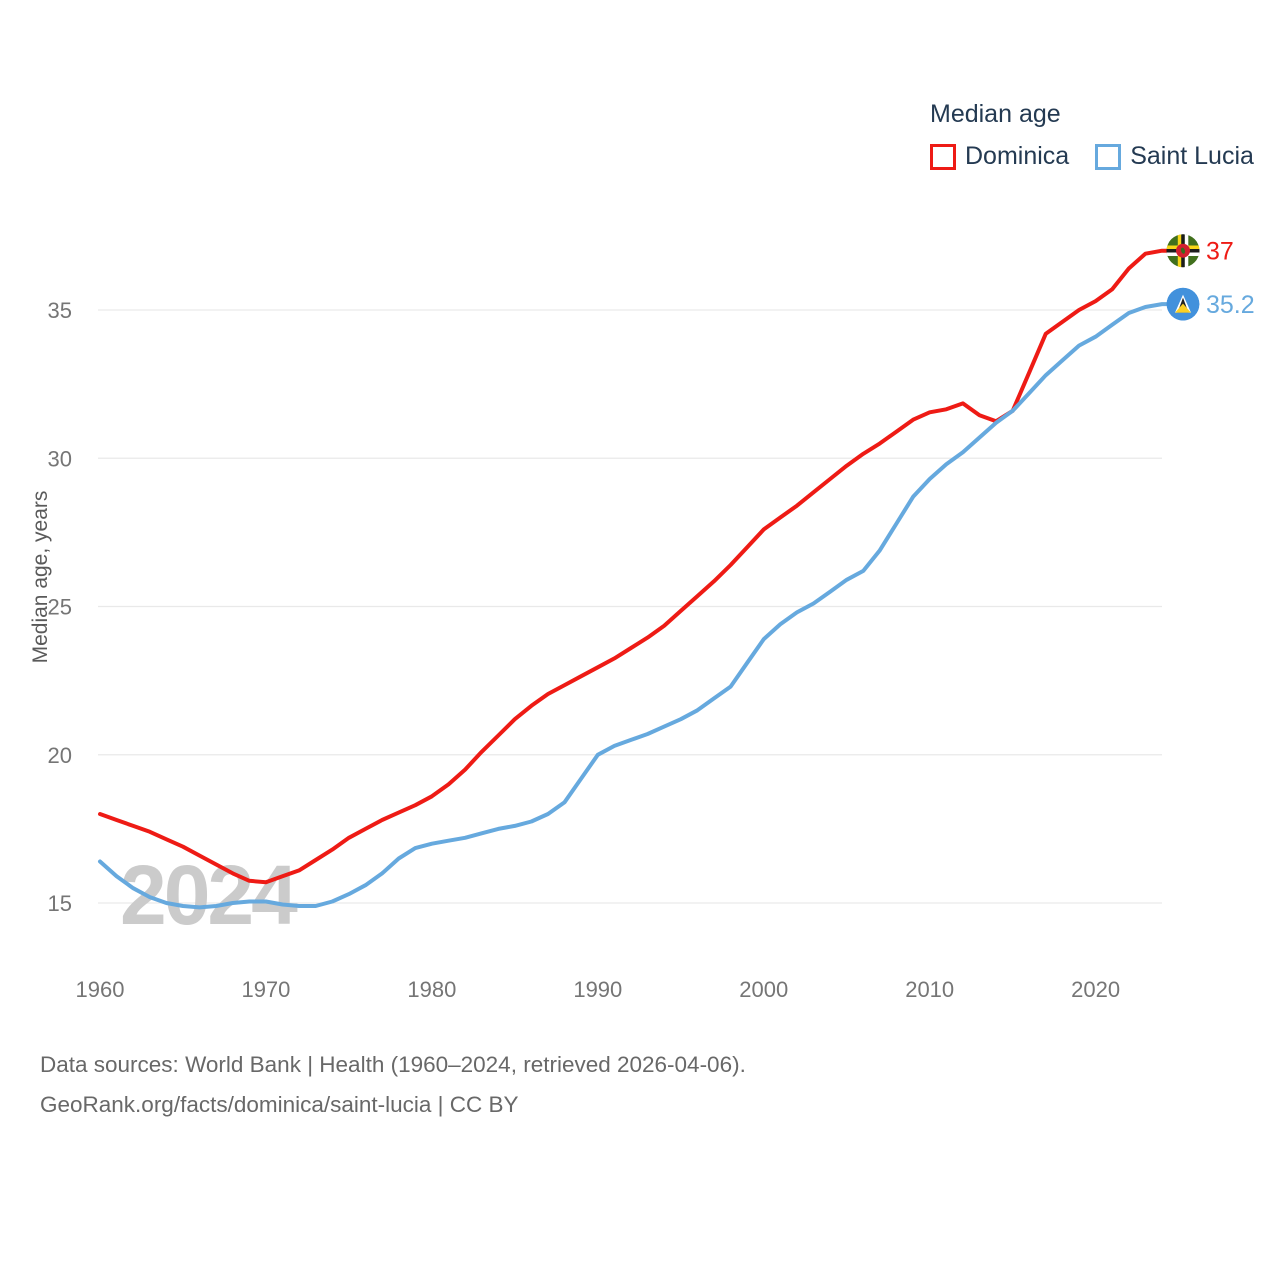 This screenshot has width=1280, height=1280. What do you see at coordinates (100, 989) in the screenshot?
I see `x-tick-label: 1960` at bounding box center [100, 989].